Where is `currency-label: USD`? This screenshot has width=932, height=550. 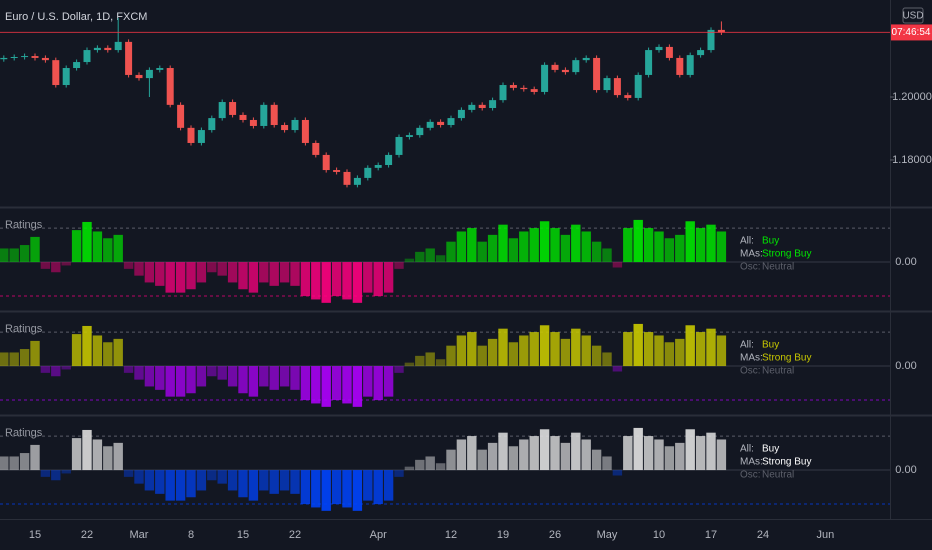 currency-label: USD is located at coordinates (912, 16).